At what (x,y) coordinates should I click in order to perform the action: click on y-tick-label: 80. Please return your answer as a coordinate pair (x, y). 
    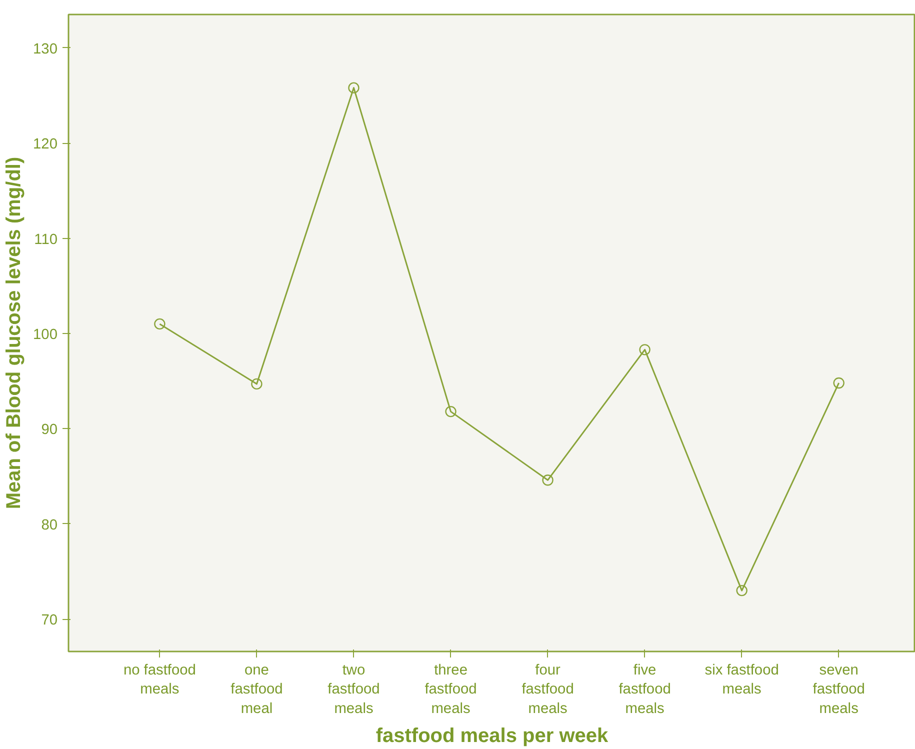
    Looking at the image, I should click on (49, 525).